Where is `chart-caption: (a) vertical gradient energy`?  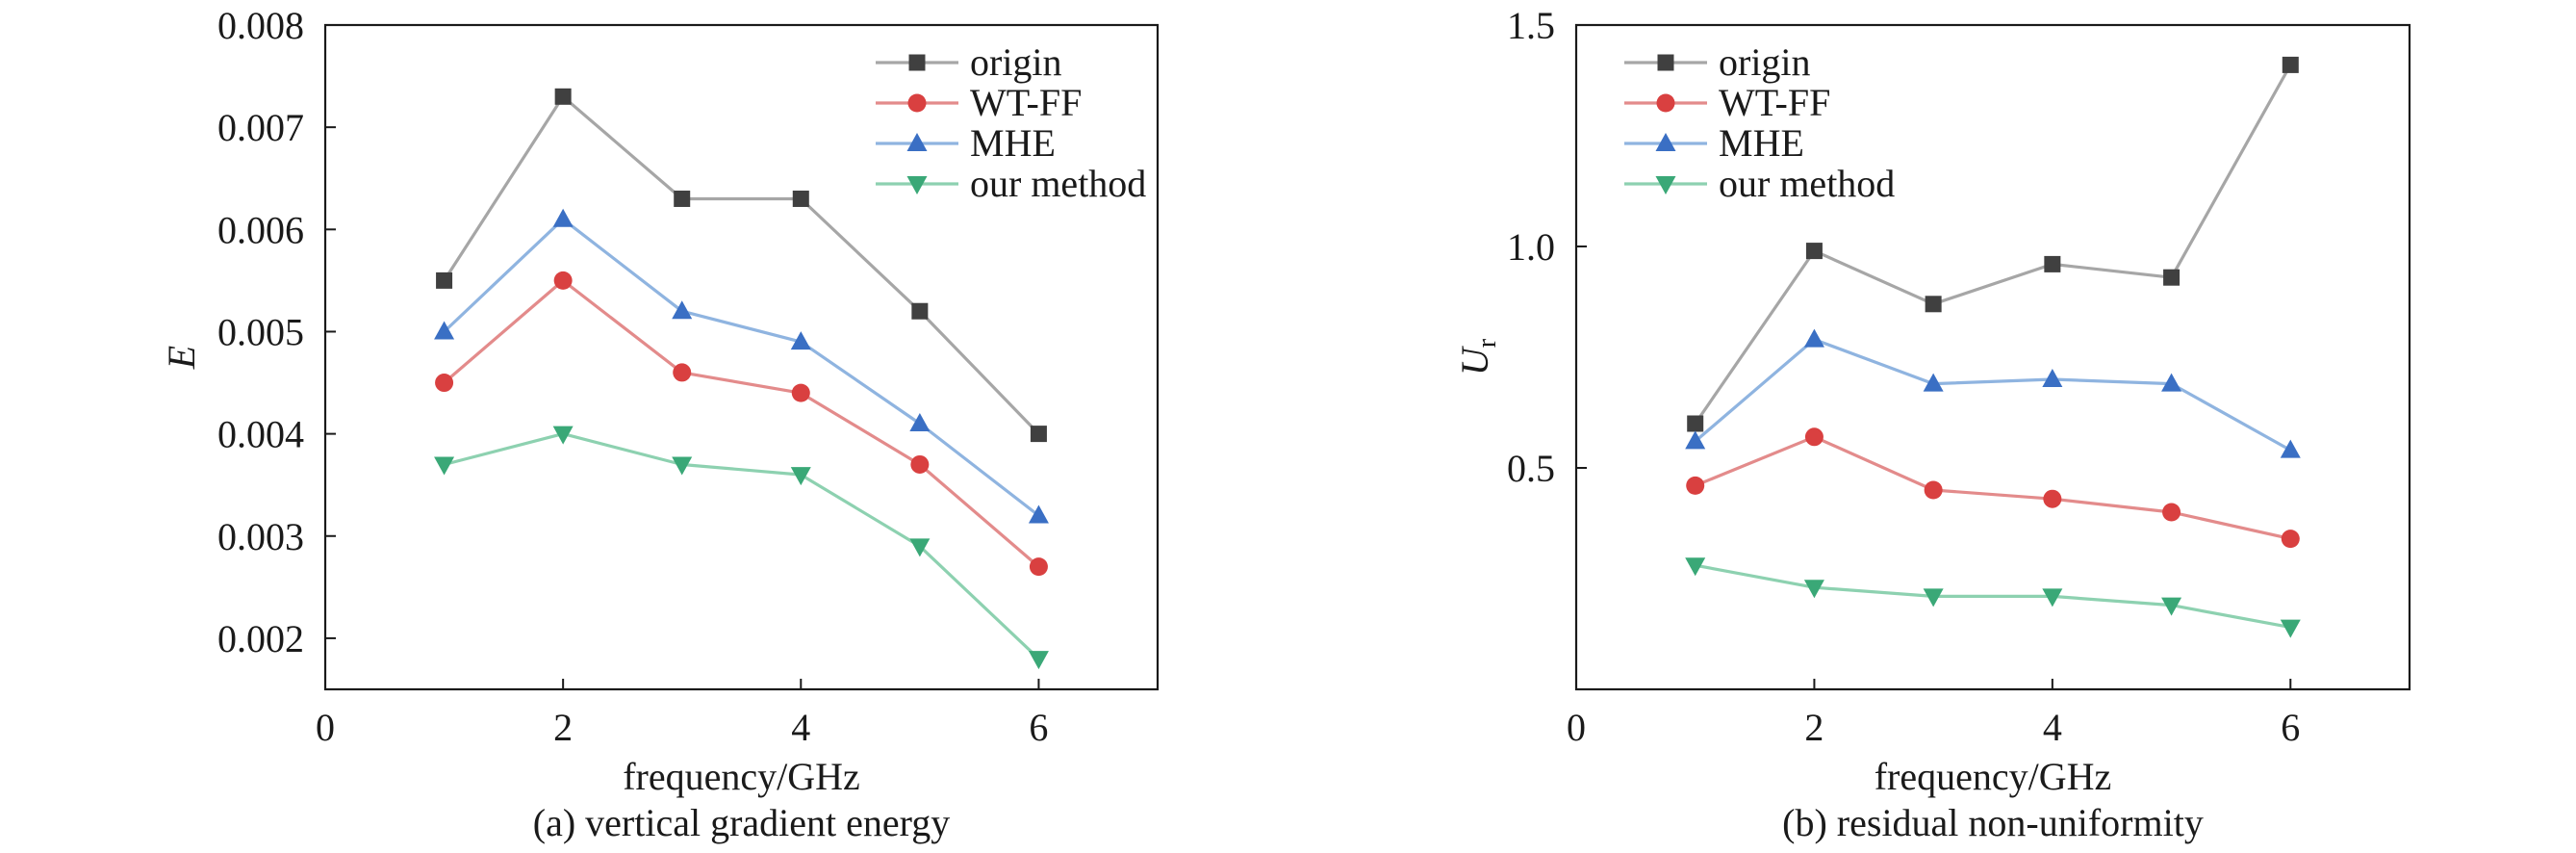
chart-caption: (a) vertical gradient energy is located at coordinates (741, 822).